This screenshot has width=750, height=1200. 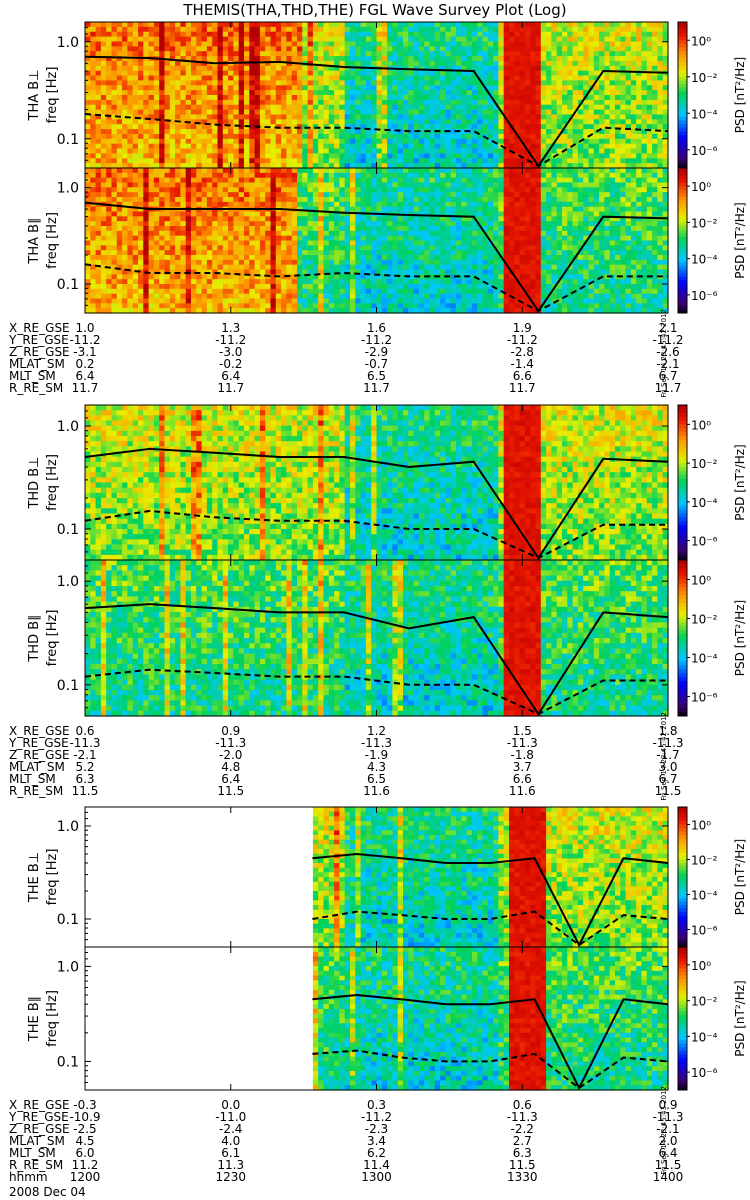 I want to click on ephemeris-value: 1.8, so click(x=668, y=731).